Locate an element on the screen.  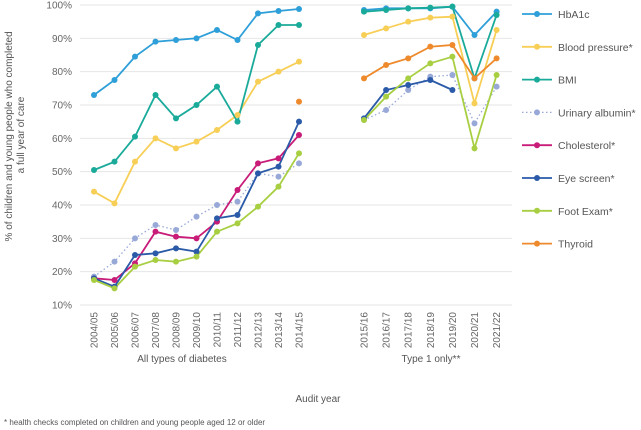
x-tick-label: 2007/08 is located at coordinates (156, 330).